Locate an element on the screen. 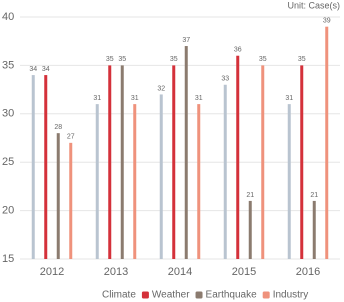  x-tick-label: 2012 is located at coordinates (52, 272).